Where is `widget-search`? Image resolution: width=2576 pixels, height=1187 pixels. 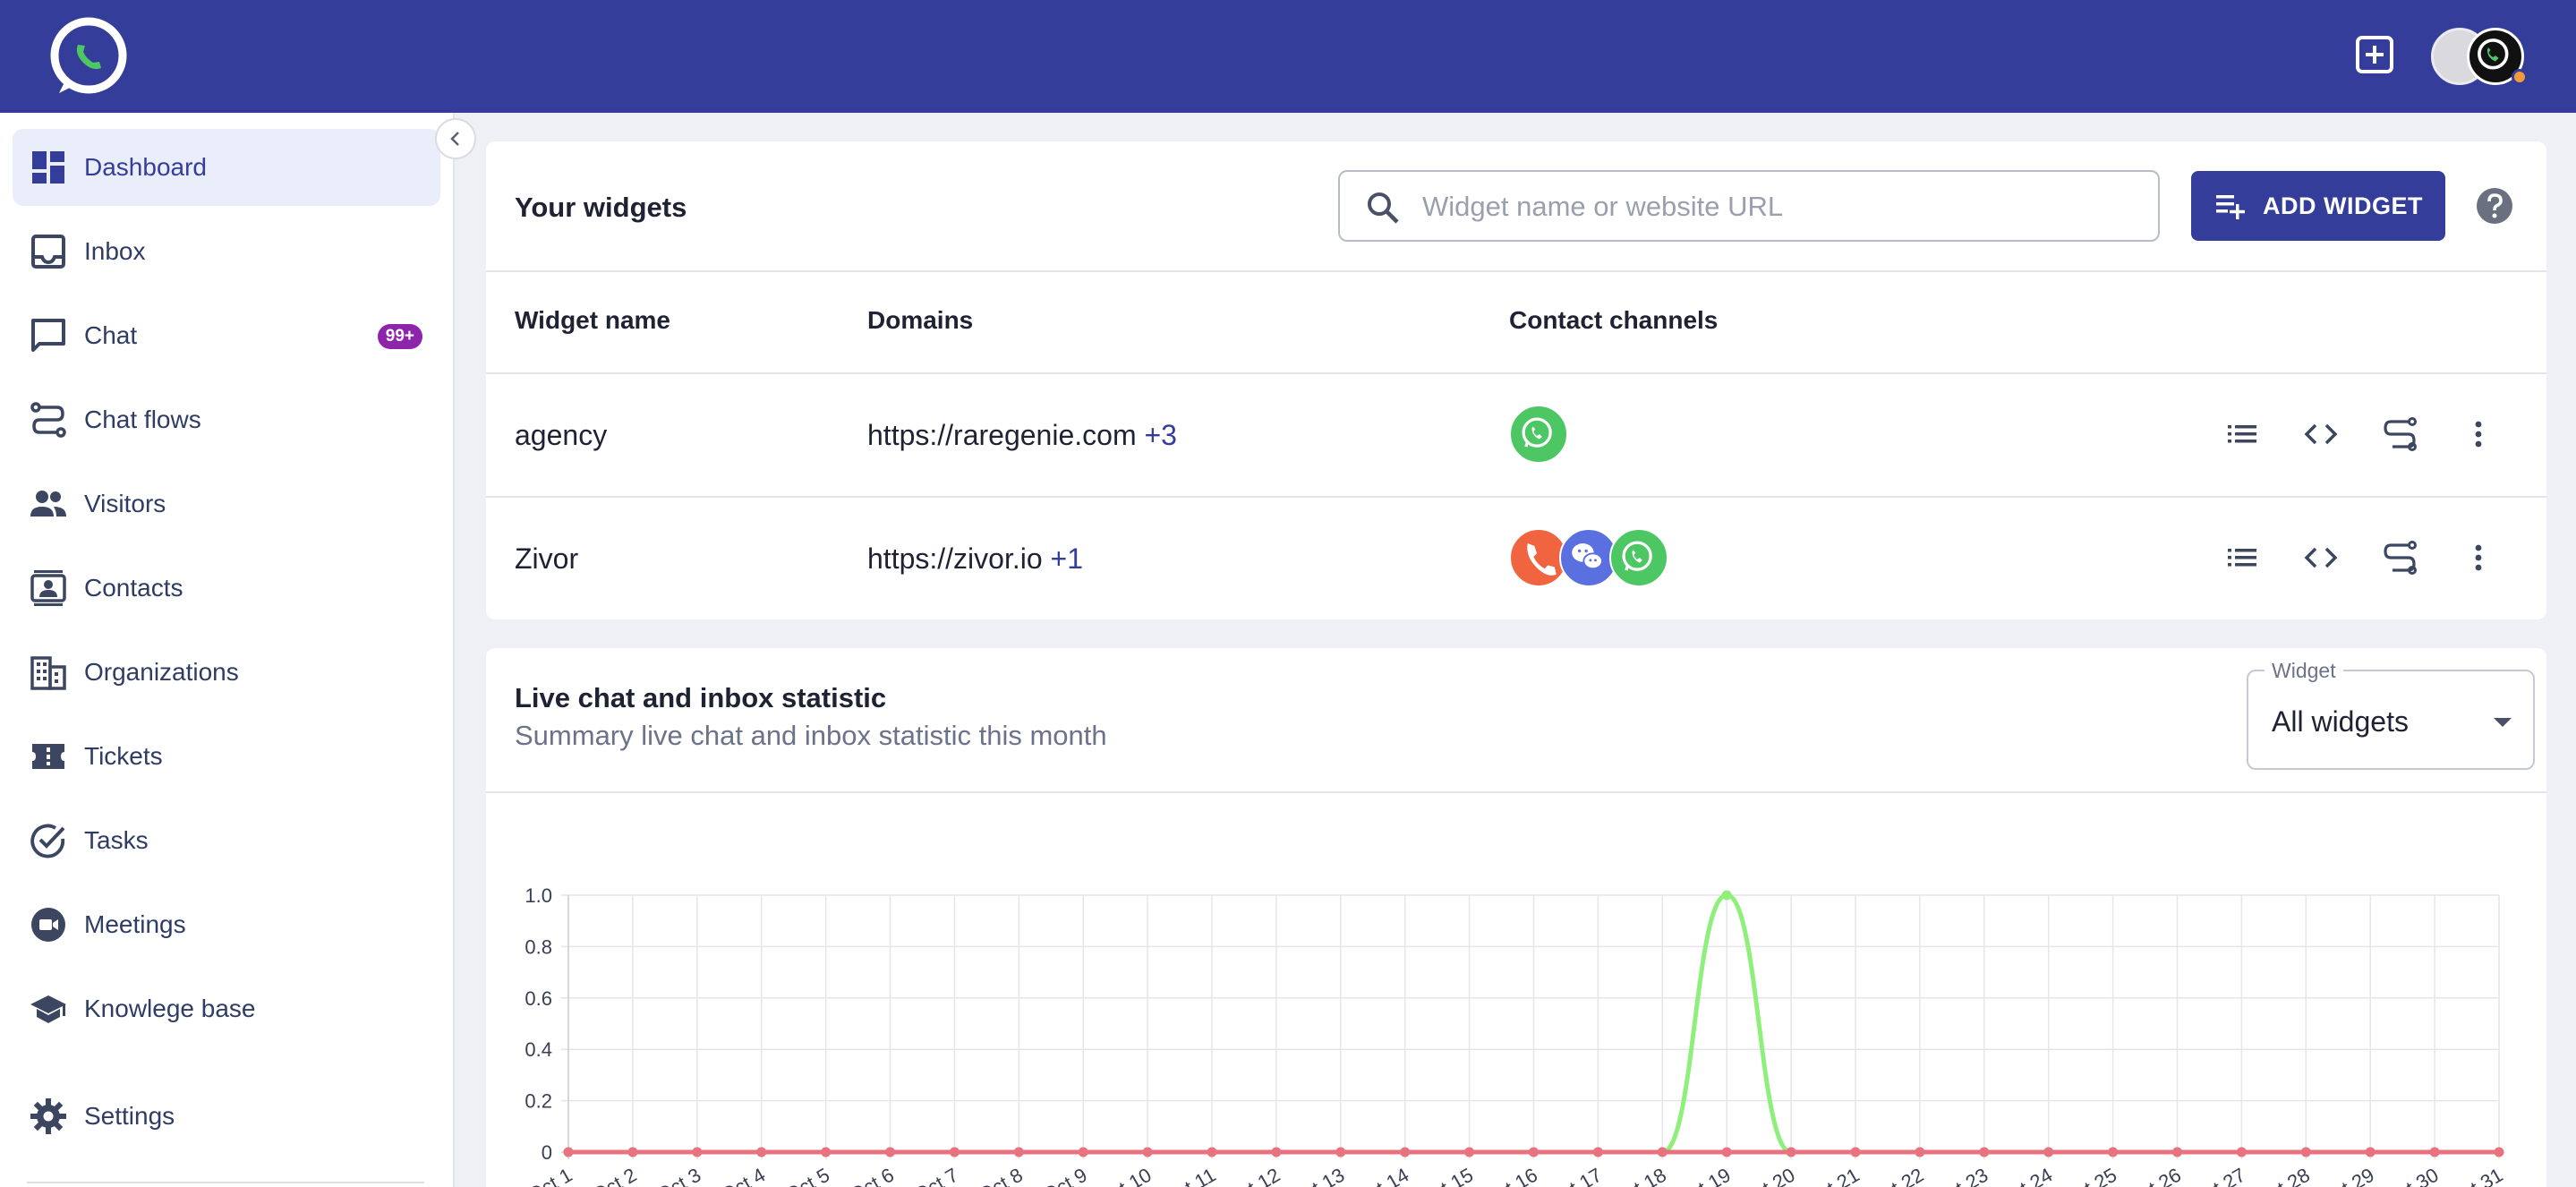
widget-search is located at coordinates (1749, 206).